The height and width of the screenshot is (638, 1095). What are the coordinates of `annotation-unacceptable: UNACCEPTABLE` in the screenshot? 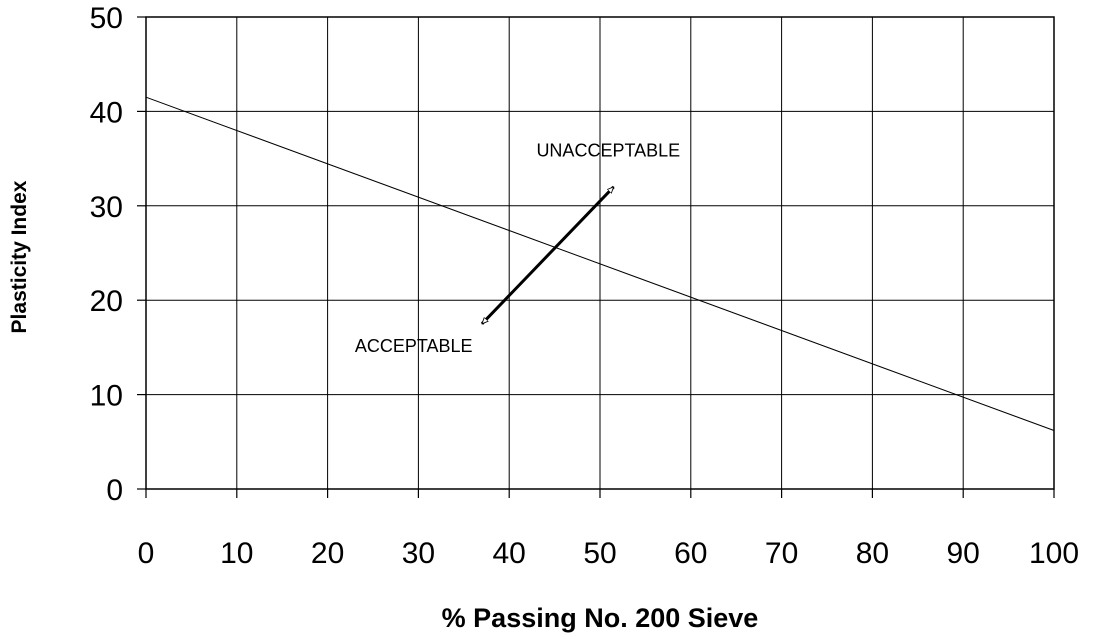 It's located at (608, 151).